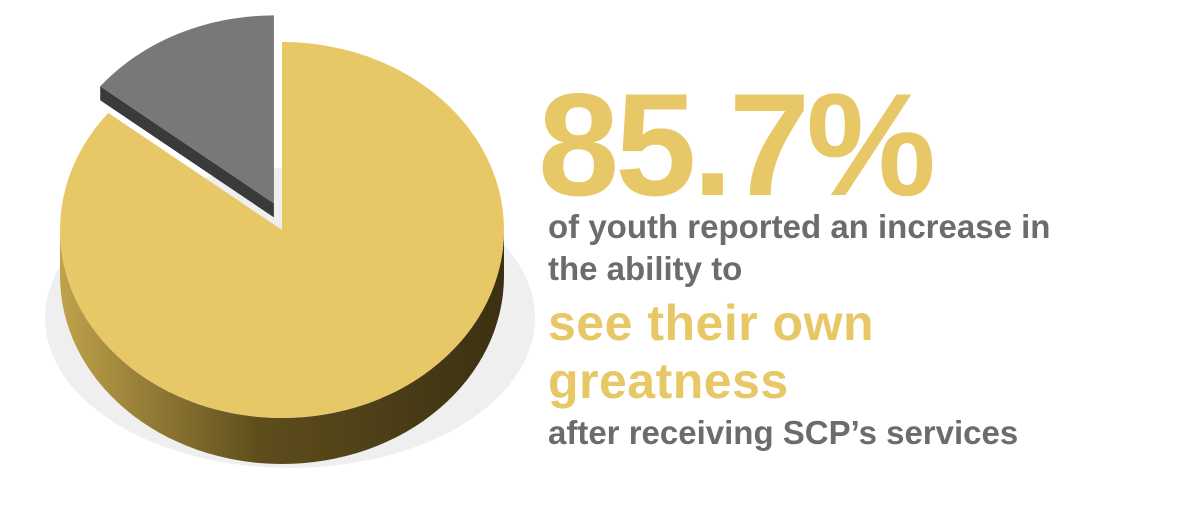 The height and width of the screenshot is (524, 1200). Describe the element at coordinates (645, 268) in the screenshot. I see `caption-line-2: the ability to` at that location.